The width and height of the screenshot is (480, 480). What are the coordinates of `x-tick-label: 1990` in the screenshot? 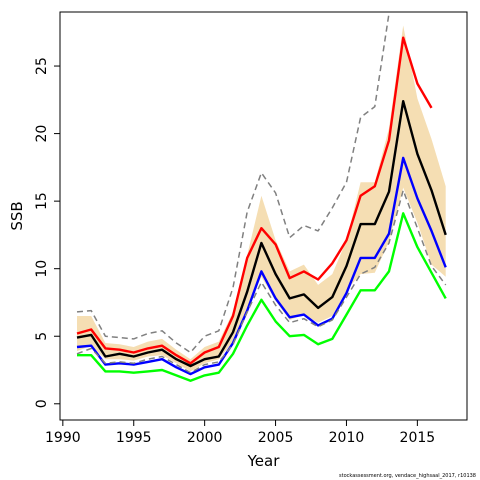 It's located at (63, 438).